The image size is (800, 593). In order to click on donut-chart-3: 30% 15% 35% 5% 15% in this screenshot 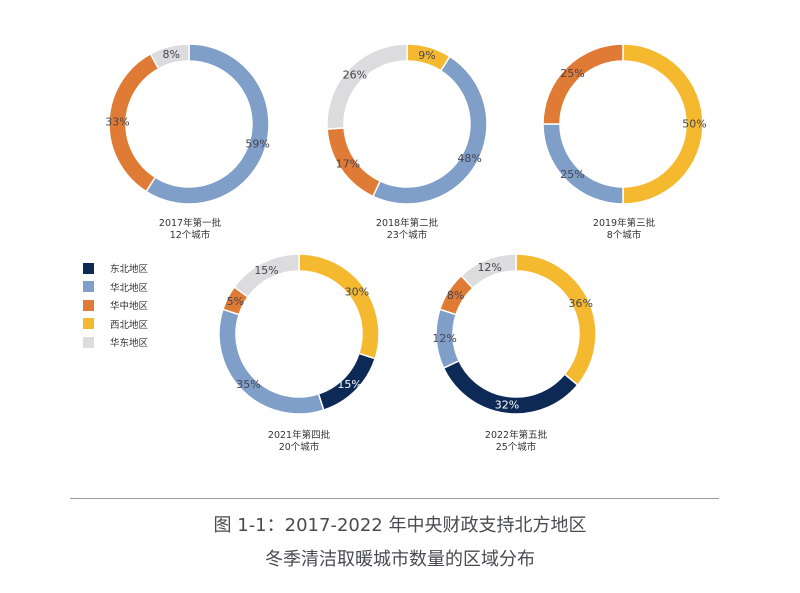, I will do `click(299, 334)`.